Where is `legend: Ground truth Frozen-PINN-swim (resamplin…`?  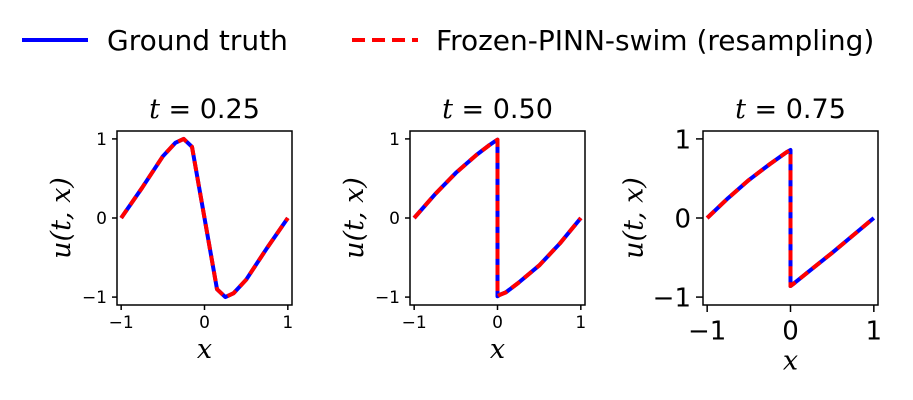 legend: Ground truth Frozen-PINN-swim (resamplin… is located at coordinates (448, 40).